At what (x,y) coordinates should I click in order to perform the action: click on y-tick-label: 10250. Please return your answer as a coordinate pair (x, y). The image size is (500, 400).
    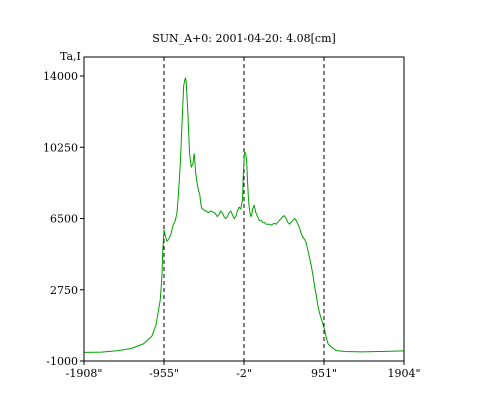
    Looking at the image, I should click on (60, 147).